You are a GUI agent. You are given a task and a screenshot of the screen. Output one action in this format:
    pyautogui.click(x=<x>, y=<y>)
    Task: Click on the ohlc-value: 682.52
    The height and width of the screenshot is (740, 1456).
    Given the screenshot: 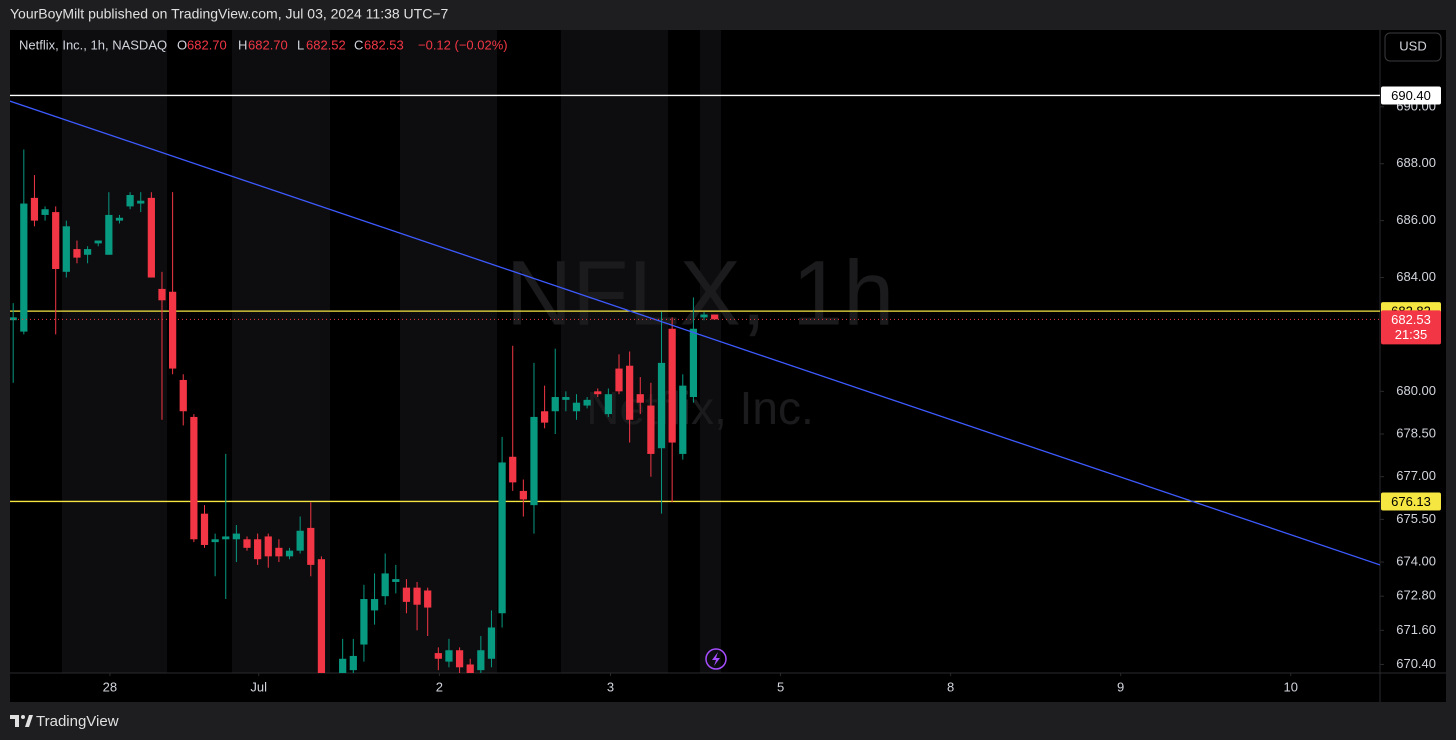 What is the action you would take?
    pyautogui.click(x=326, y=44)
    